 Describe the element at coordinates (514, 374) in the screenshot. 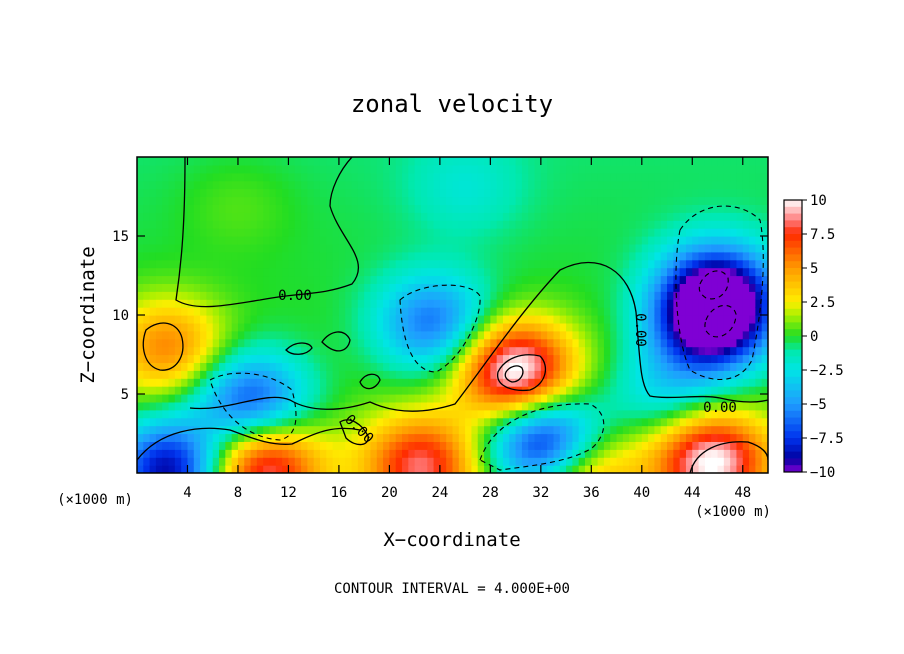

I see `contour-max-inner` at that location.